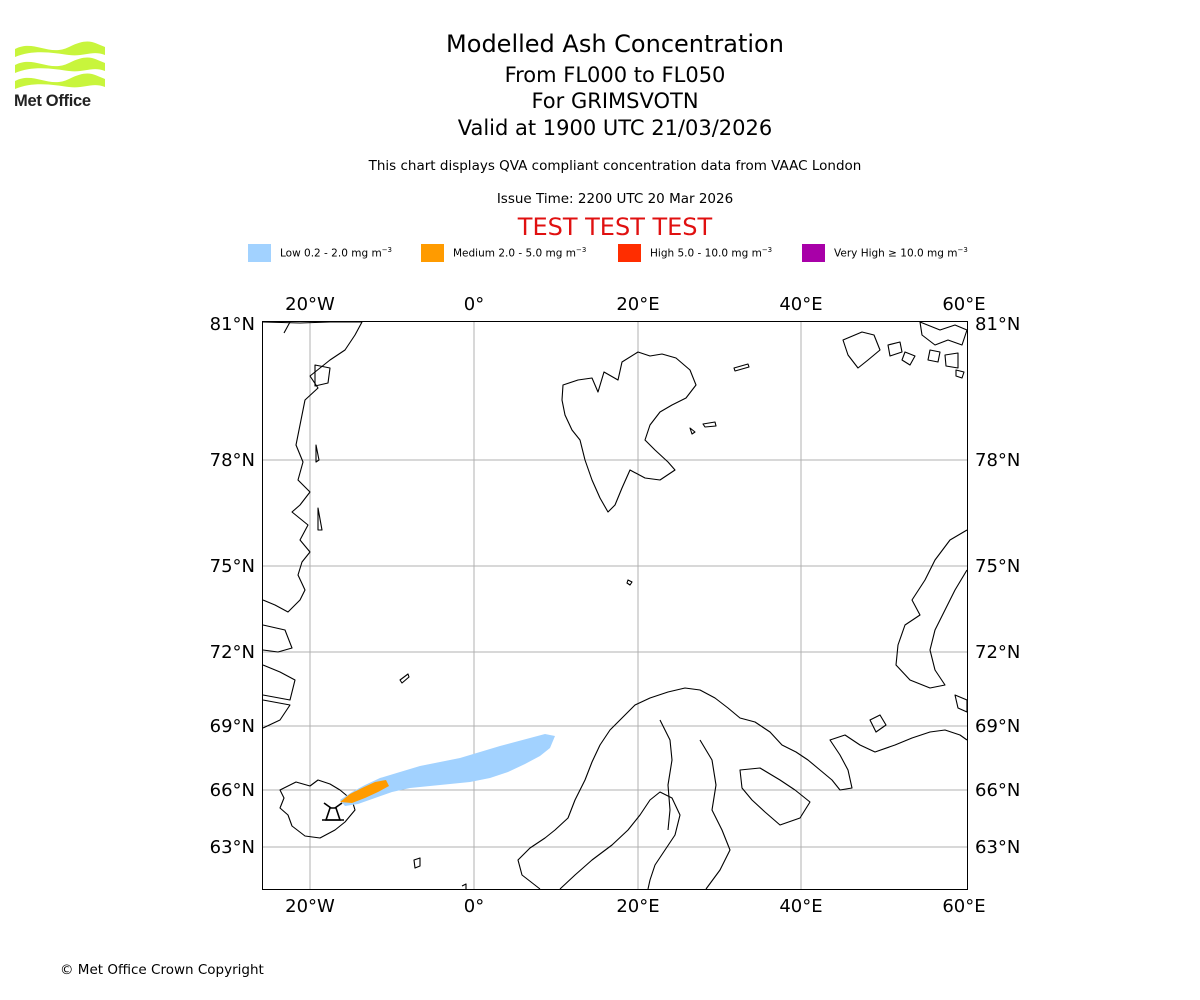 This screenshot has height=1000, width=1200. What do you see at coordinates (629, 253) in the screenshot?
I see `legend-swatch-high` at bounding box center [629, 253].